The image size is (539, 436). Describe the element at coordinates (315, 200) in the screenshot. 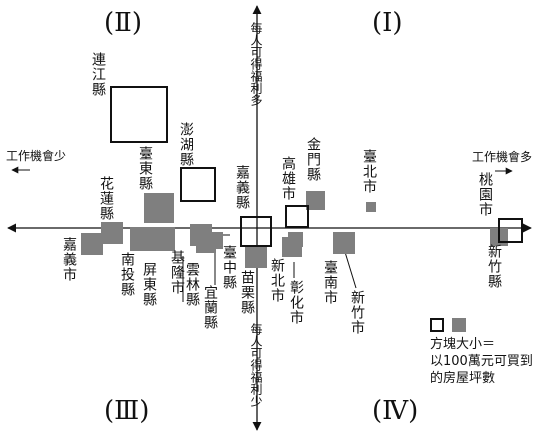

I see `square-kinmen` at that location.